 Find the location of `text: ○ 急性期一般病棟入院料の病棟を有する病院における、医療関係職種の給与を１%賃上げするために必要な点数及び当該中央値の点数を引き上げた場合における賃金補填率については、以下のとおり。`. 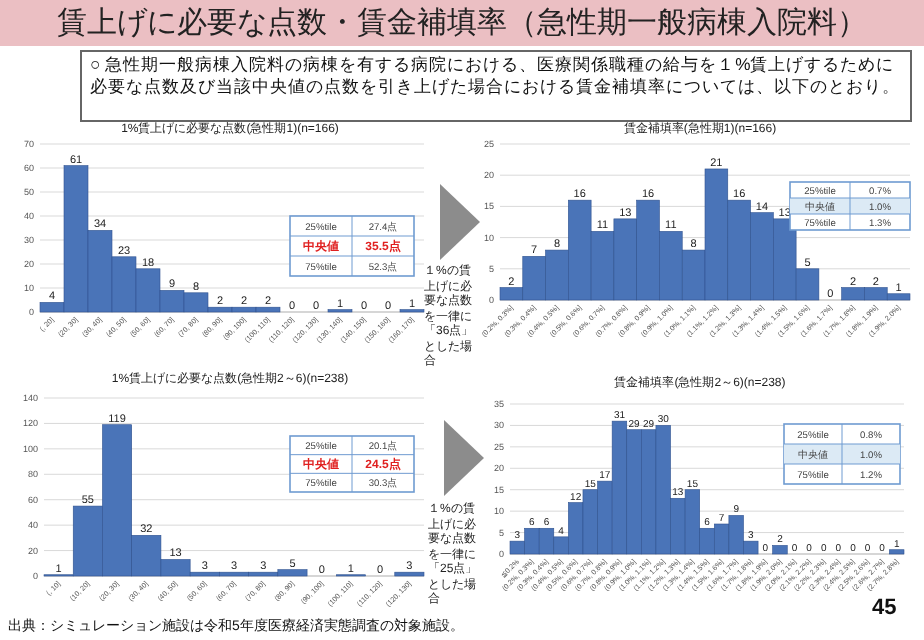

text: ○ 急性期一般病棟入院料の病棟を有する病院における、医療関係職種の給与を１%賃上げするために必要な点数及び当該中央値の点数を引き上げた場合における賃金補填率については、以下のとおり。 is located at coordinates (496, 86).